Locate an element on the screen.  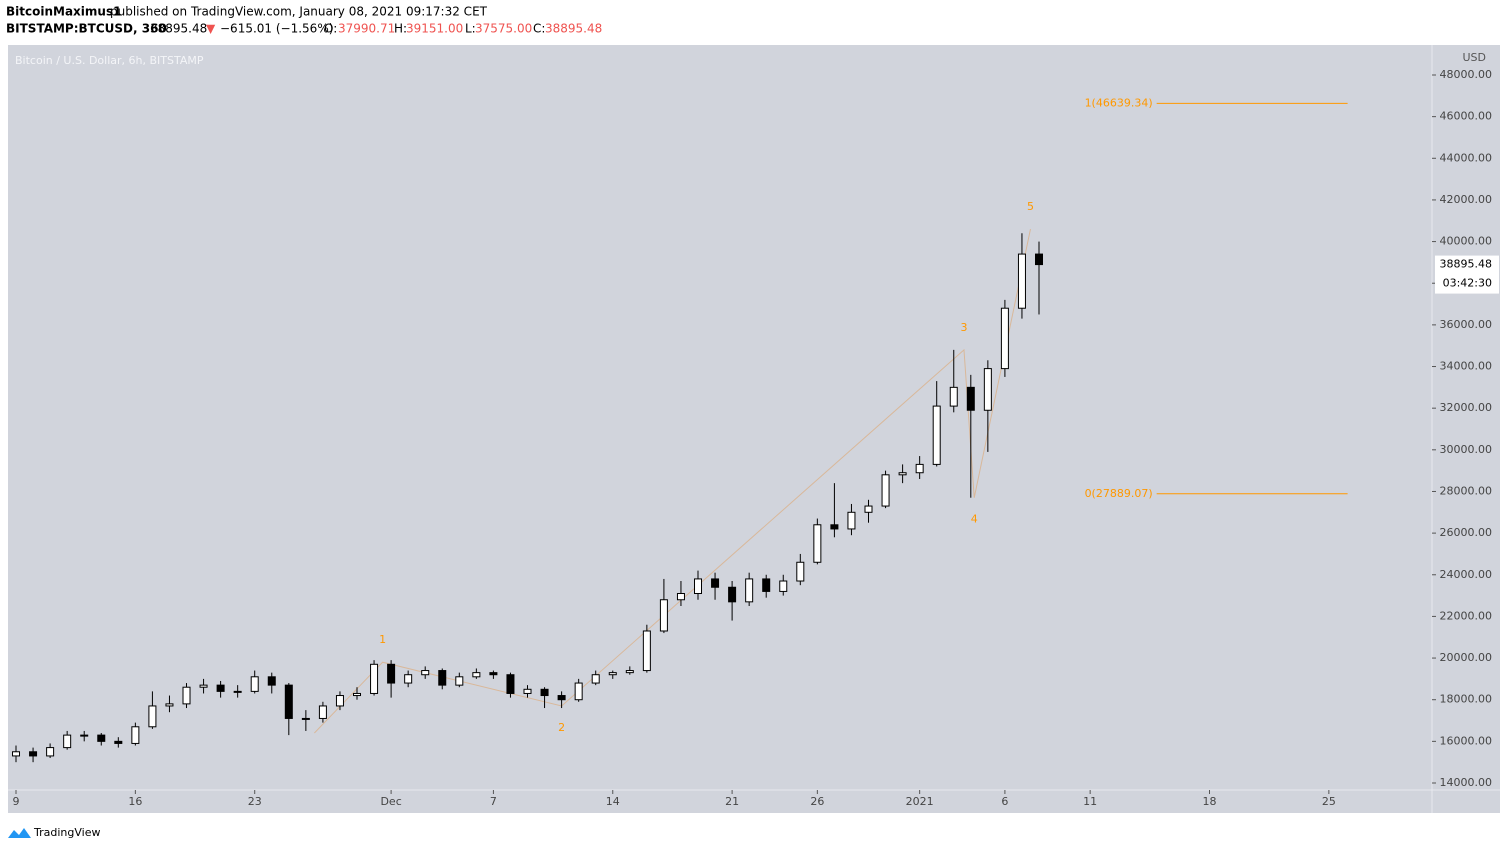
wave-label: 2 is located at coordinates (561, 727).